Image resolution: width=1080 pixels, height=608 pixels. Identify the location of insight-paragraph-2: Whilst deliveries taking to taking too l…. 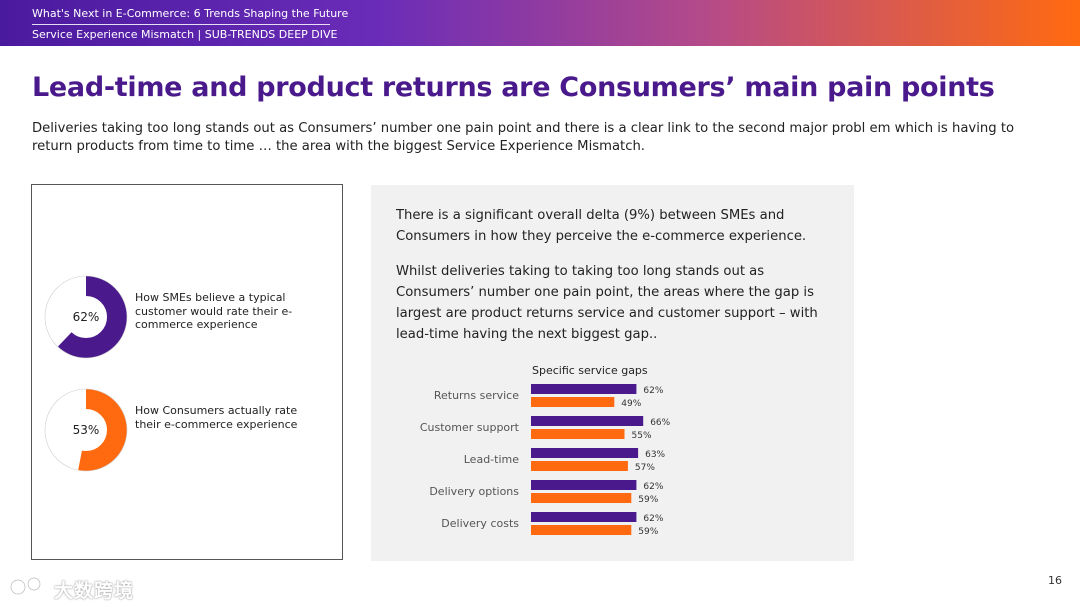
(607, 303).